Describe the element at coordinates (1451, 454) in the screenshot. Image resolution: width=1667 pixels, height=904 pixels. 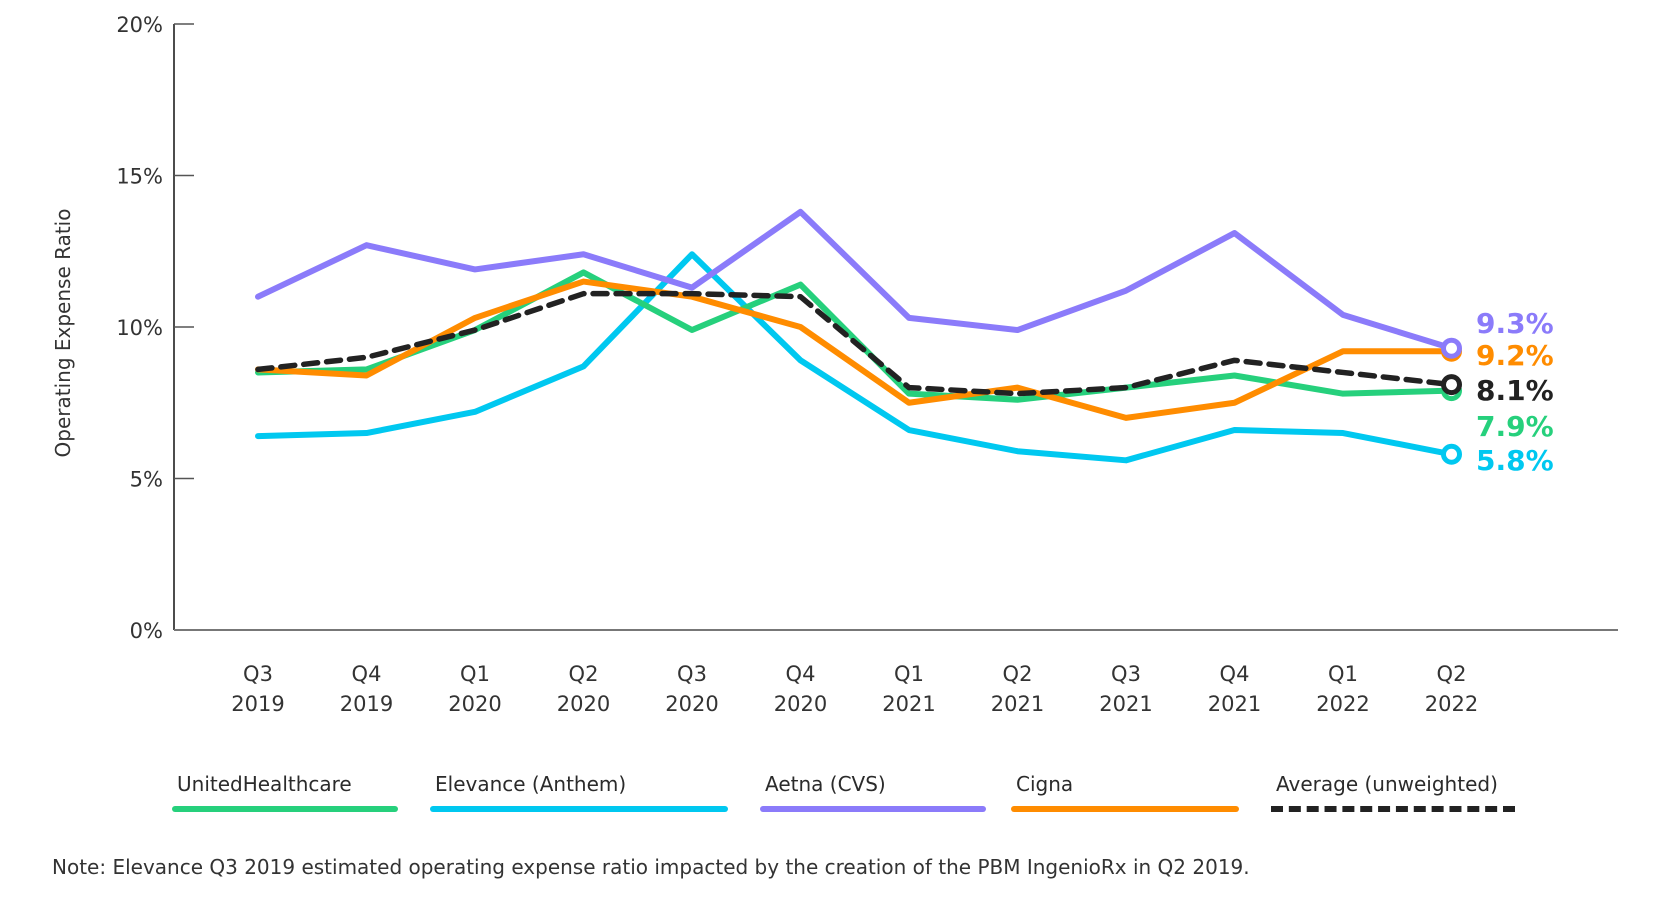
I see `series-end-marker-elevance-anthem` at that location.